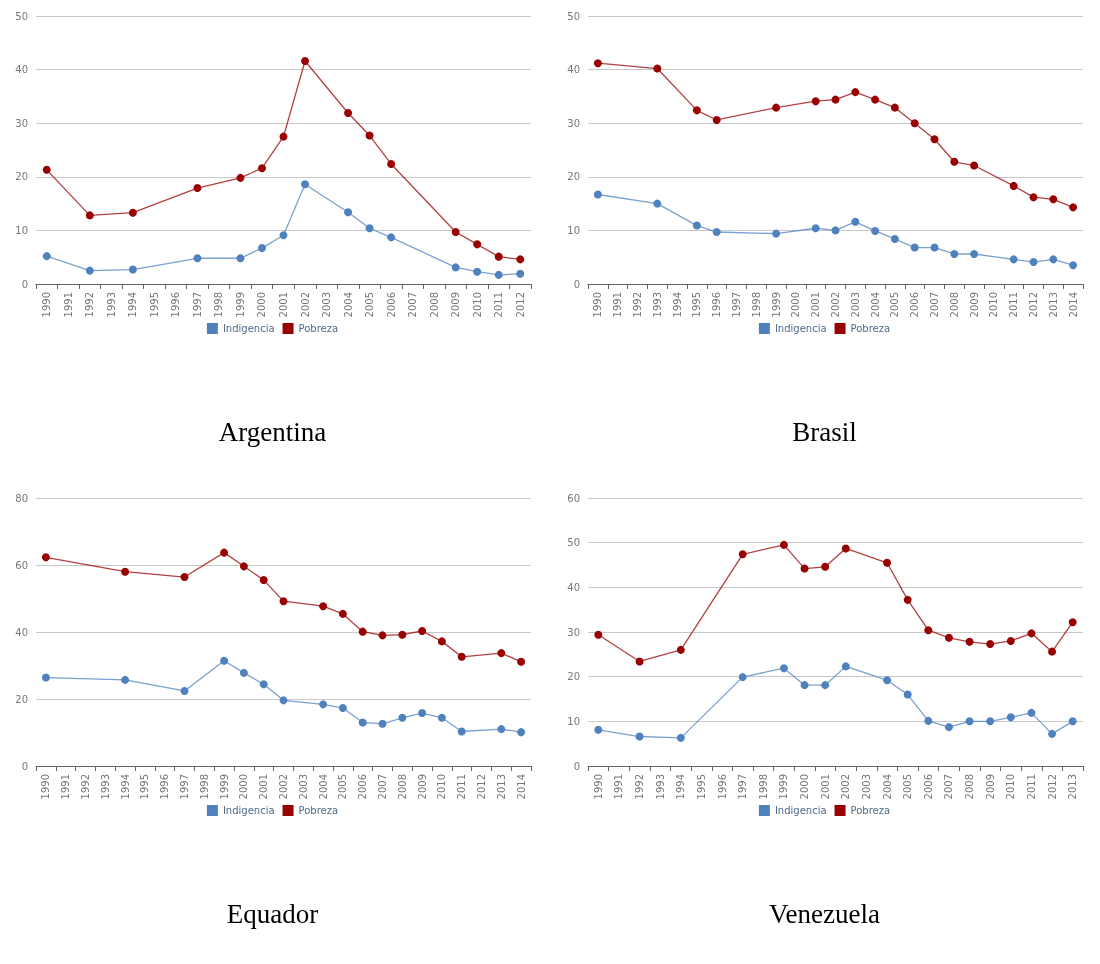  What do you see at coordinates (521, 787) in the screenshot?
I see `x-tick-label: 2014` at bounding box center [521, 787].